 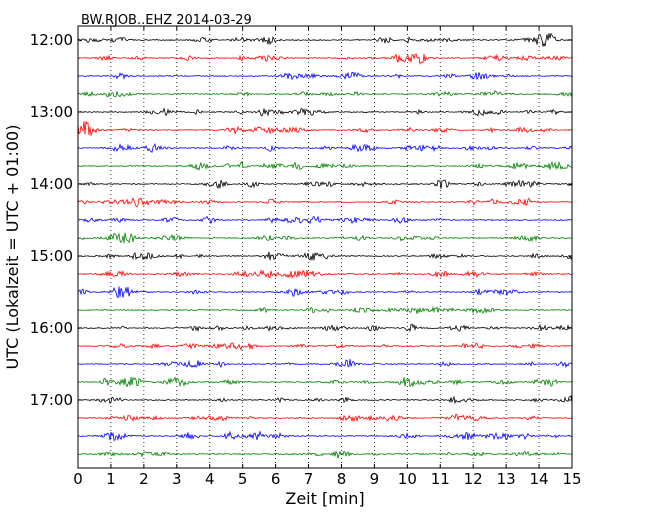 What do you see at coordinates (375, 479) in the screenshot?
I see `x-tick-label: 9` at bounding box center [375, 479].